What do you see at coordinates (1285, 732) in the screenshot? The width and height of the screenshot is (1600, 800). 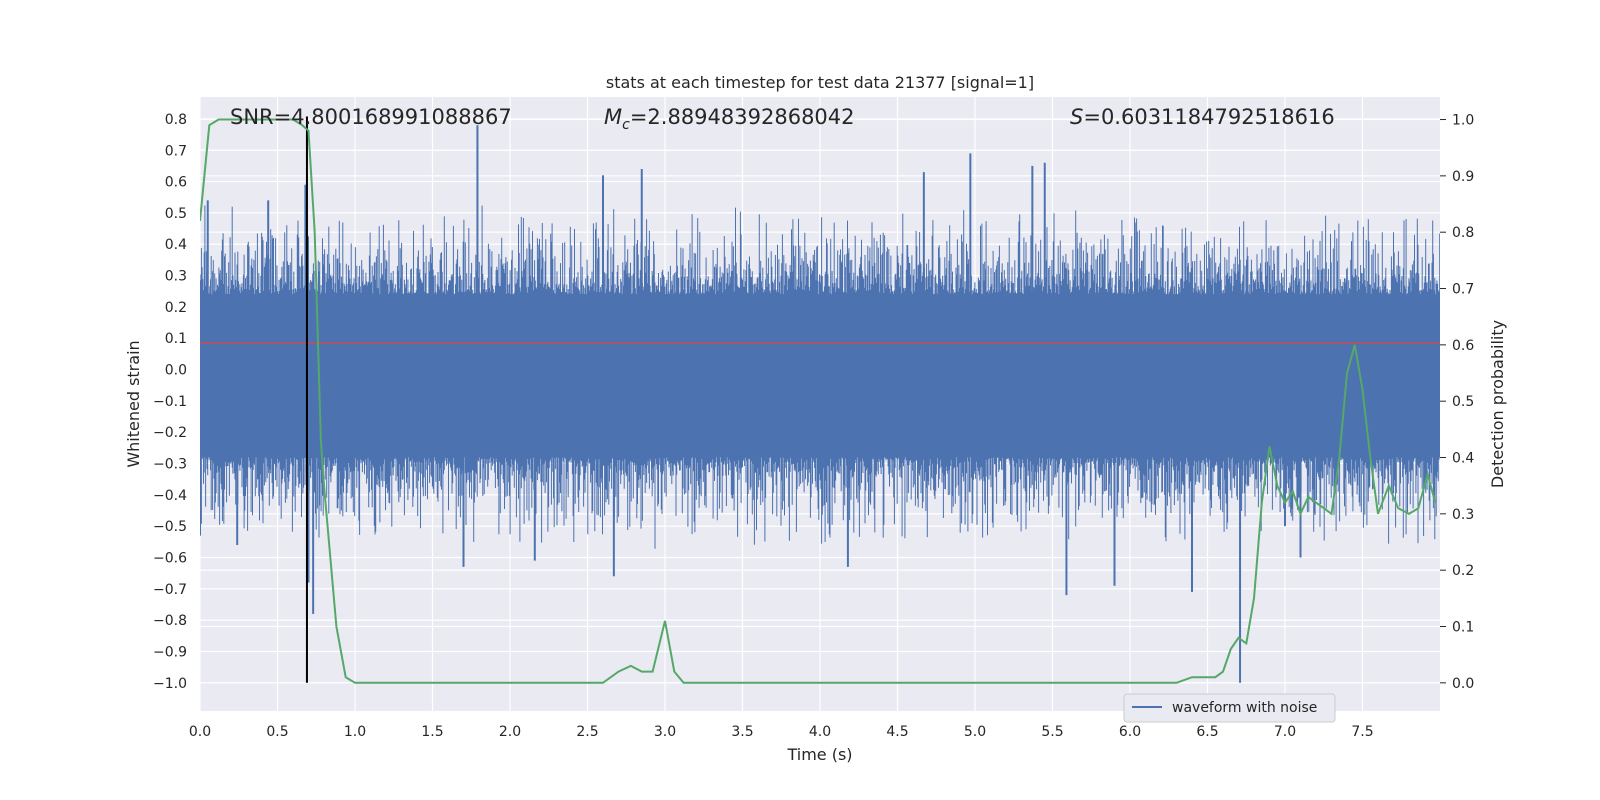 I see `x-tick-label: 7.0` at bounding box center [1285, 732].